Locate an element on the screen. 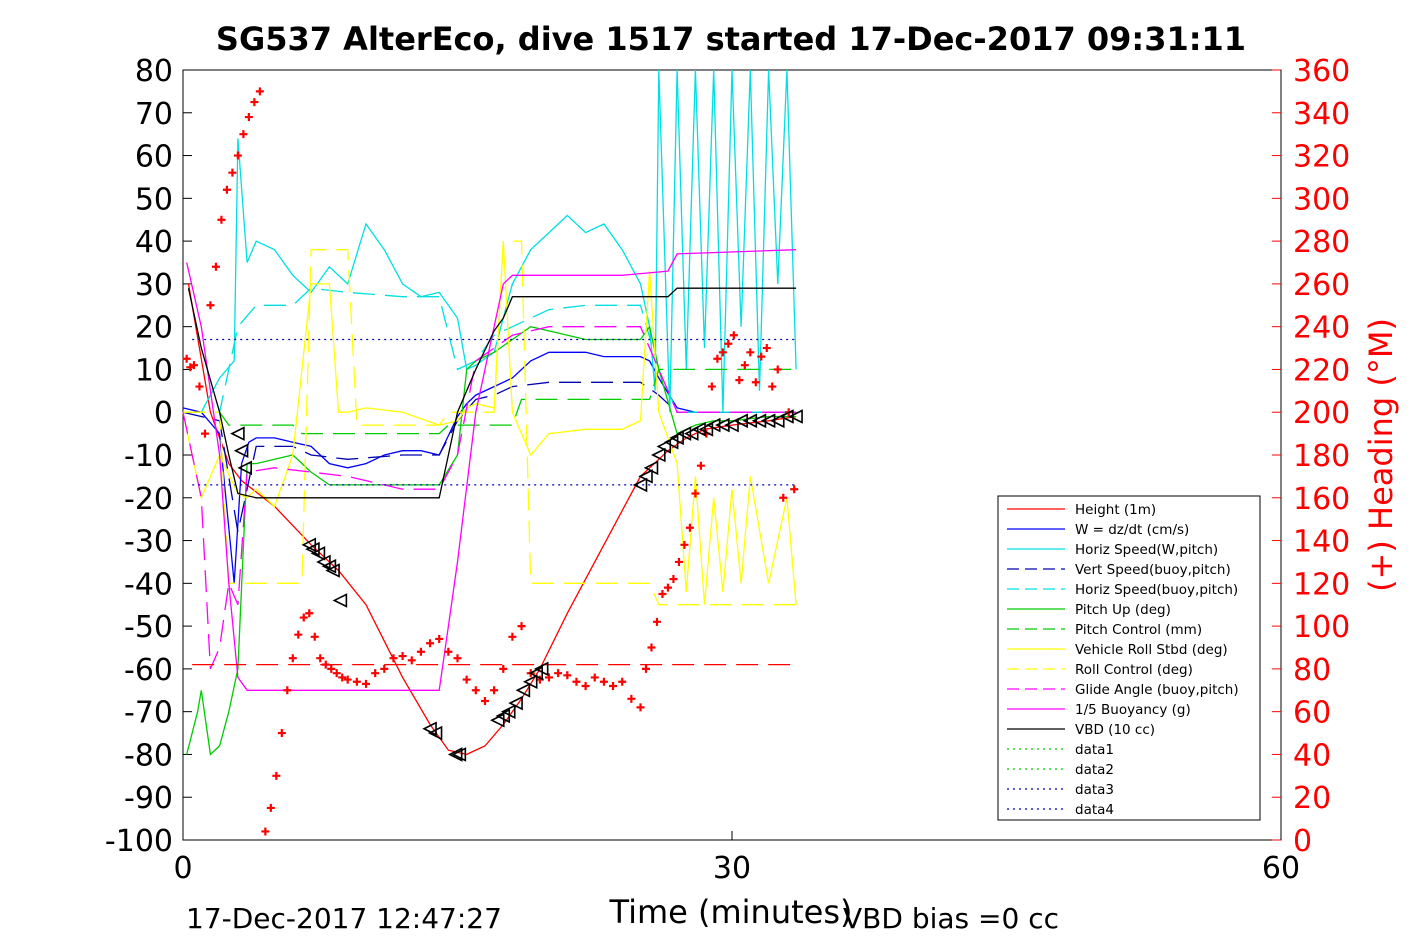  y-tick-label: -80 is located at coordinates (148, 755).